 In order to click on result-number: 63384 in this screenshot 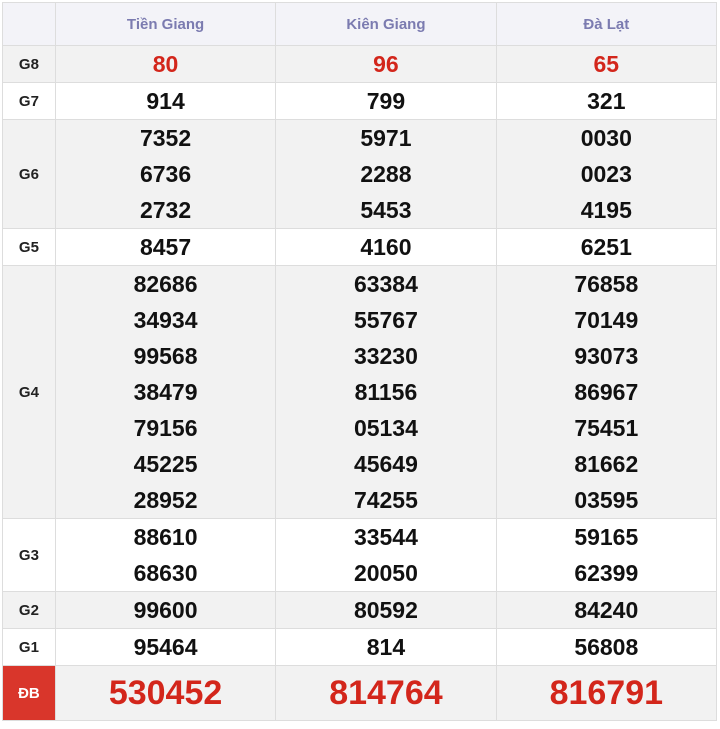, I will do `click(385, 284)`.